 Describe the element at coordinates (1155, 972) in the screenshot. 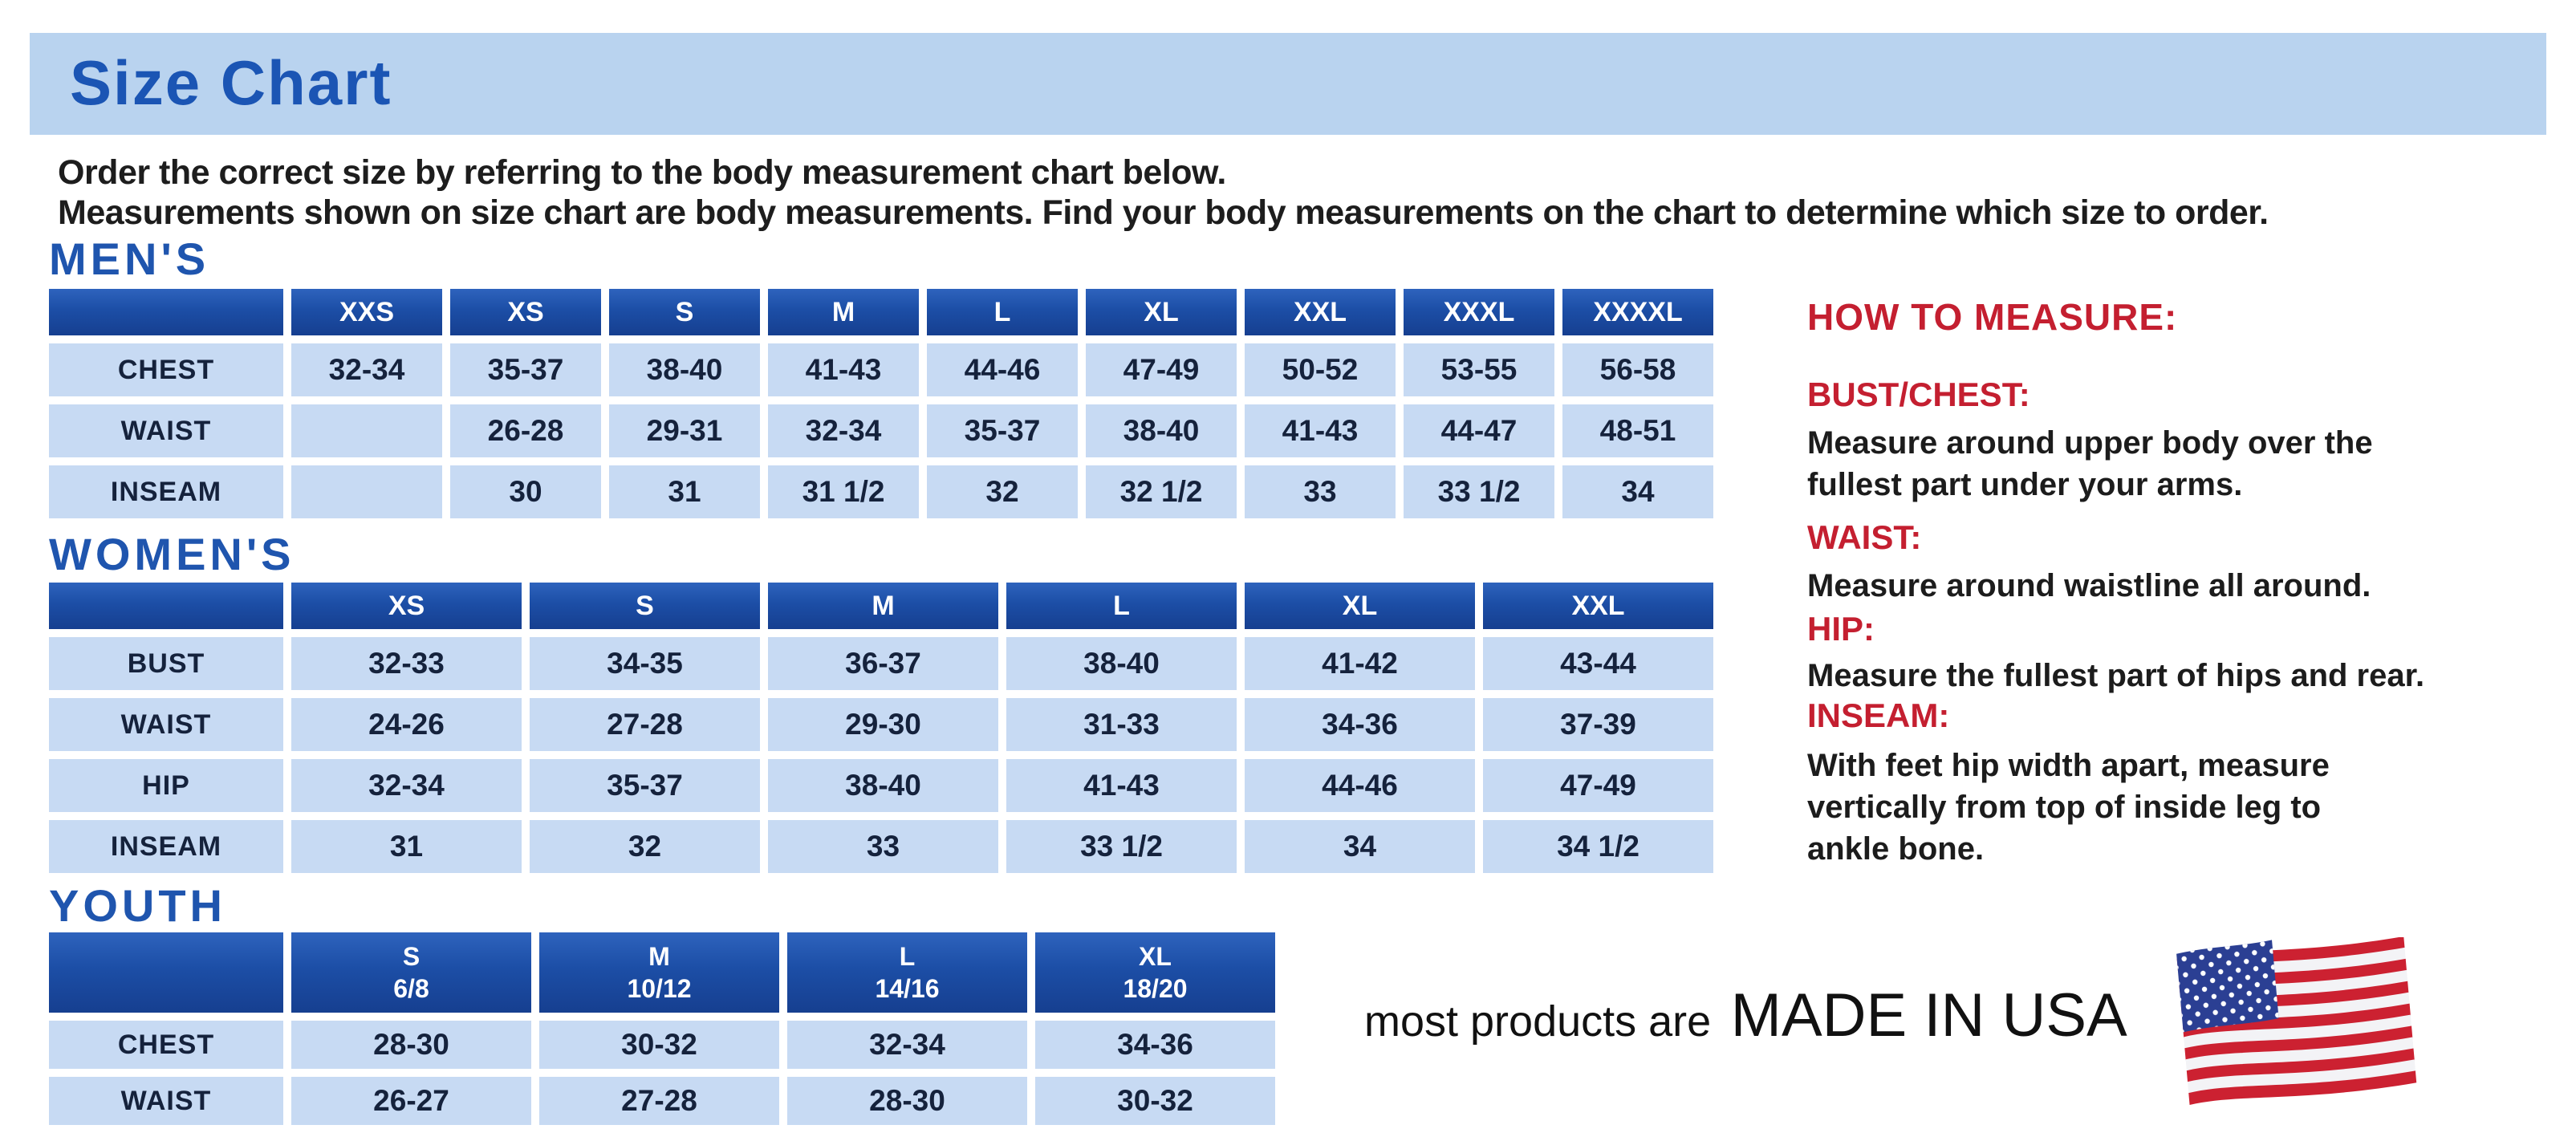

I see `column-header: XL 18/20` at that location.